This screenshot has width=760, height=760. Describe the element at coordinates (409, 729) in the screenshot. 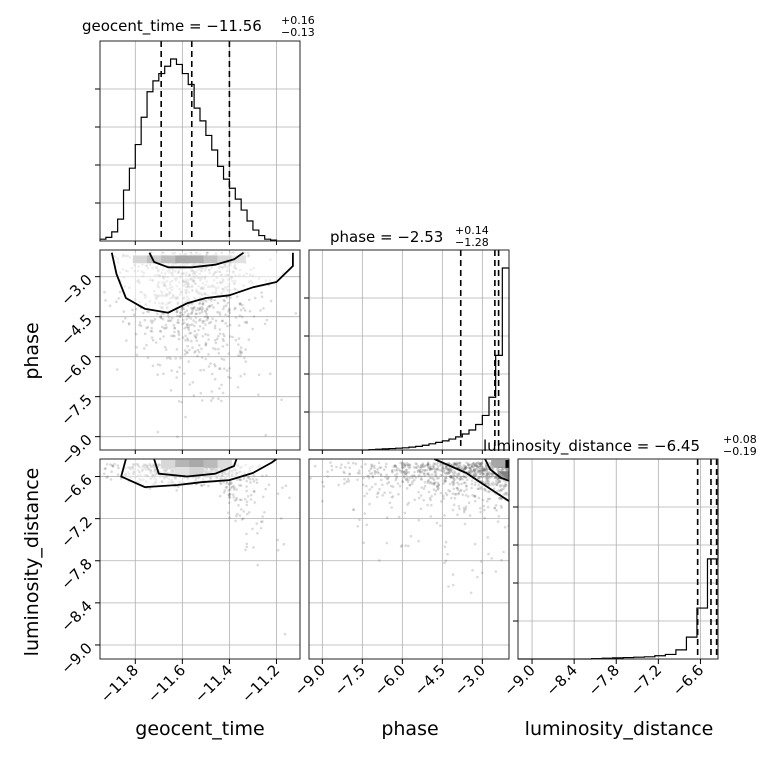

I see `xlabel-phase: phase` at that location.